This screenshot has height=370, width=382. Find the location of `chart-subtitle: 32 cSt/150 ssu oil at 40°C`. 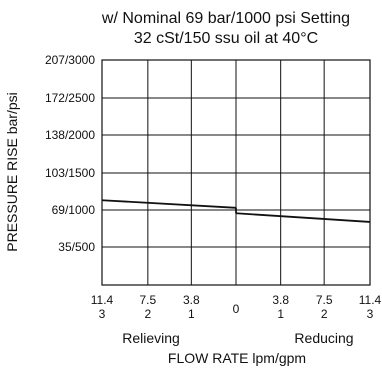

chart-subtitle: 32 cSt/150 ssu oil at 40°C is located at coordinates (226, 38).